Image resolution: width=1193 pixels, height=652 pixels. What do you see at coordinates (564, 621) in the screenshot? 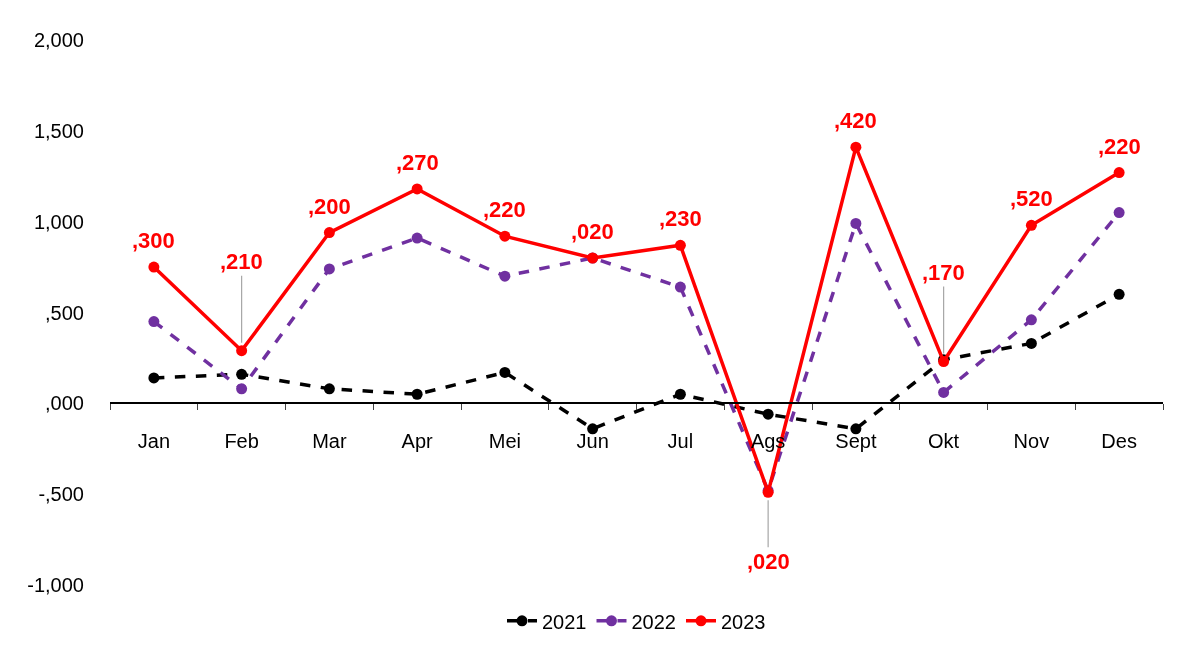
I see `legend-label: 2021` at bounding box center [564, 621].